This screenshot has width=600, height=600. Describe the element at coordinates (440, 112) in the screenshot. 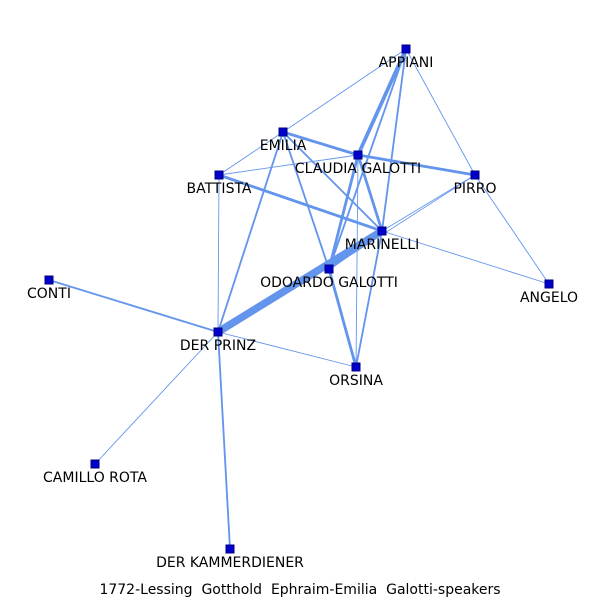

I see `edge-appiani-pirro` at that location.